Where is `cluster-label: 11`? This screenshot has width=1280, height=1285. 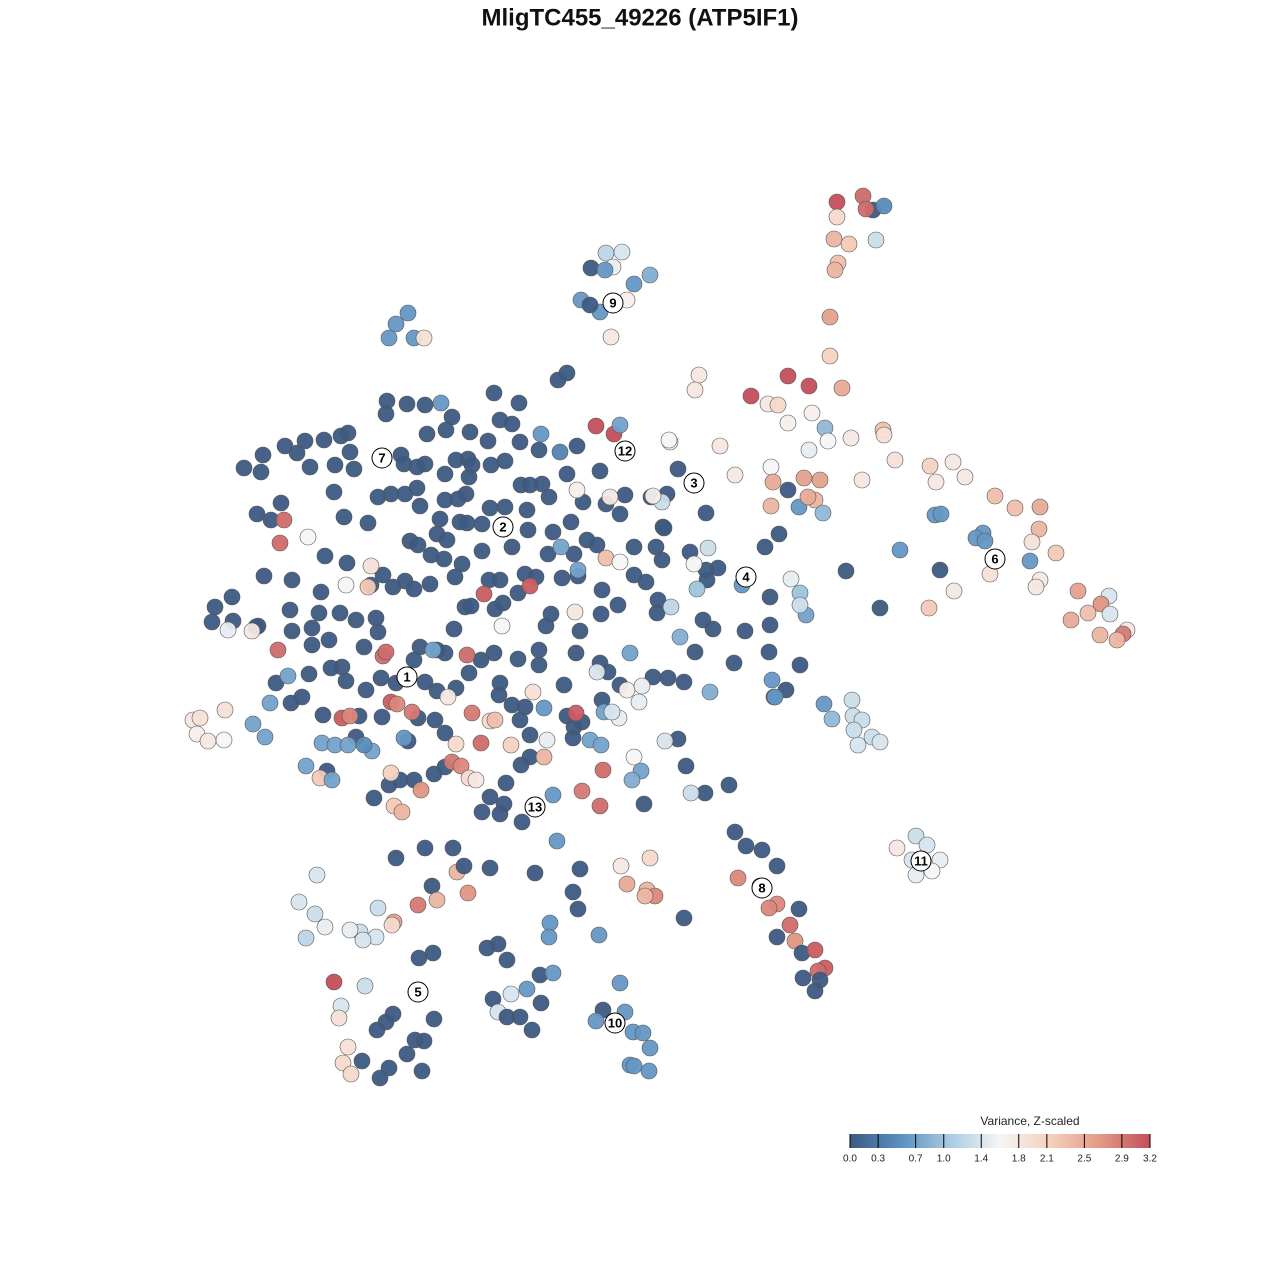 cluster-label: 11 is located at coordinates (921, 860).